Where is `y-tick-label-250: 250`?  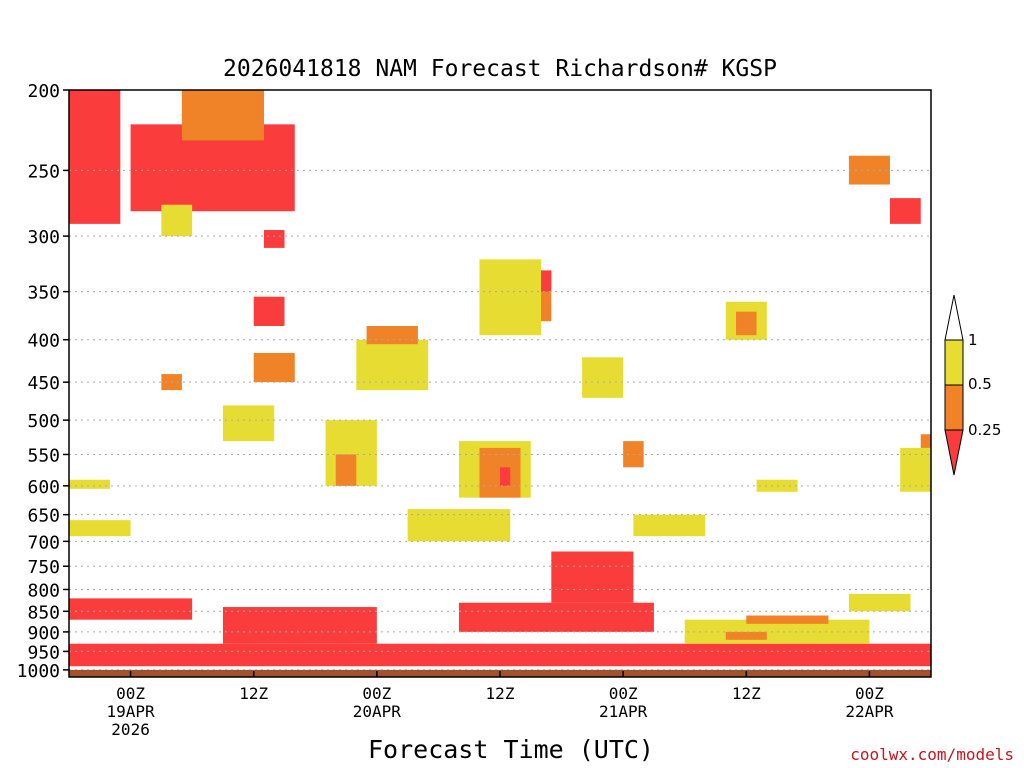
y-tick-label-250: 250 is located at coordinates (43, 171).